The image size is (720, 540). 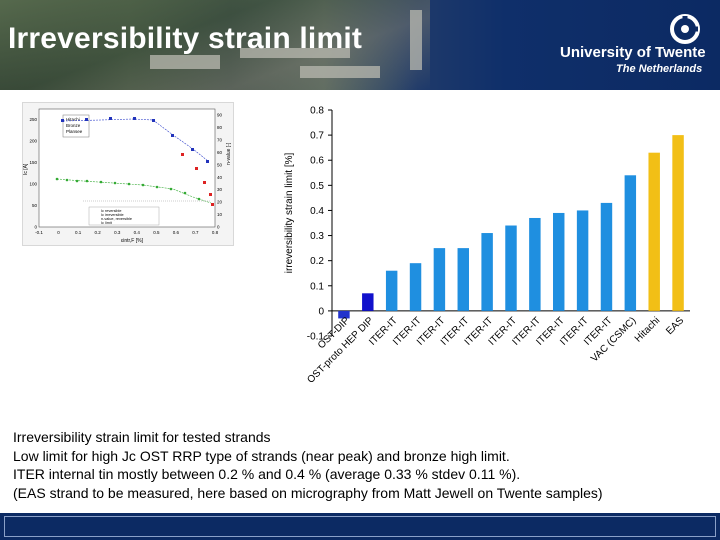 What do you see at coordinates (317, 136) in the screenshot?
I see `chart-y-tick-label: 0.7` at bounding box center [317, 136].